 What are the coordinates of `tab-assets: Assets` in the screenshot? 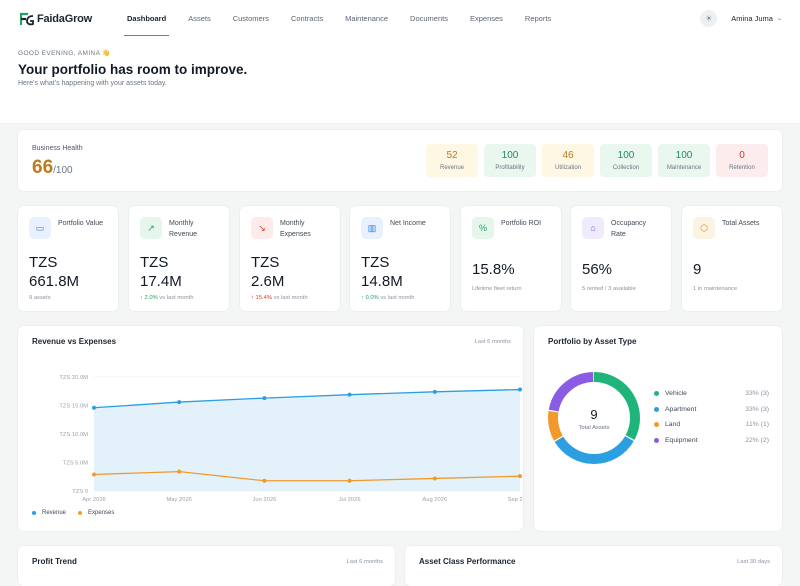 It's located at (199, 18).